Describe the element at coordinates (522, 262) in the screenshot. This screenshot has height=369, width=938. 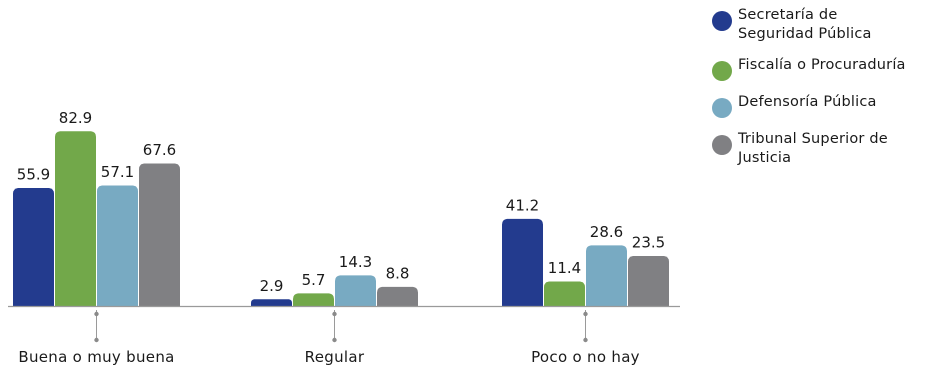
I see `bar-secretaria-de-seguridad-publica-poco-o-no-hay` at that location.